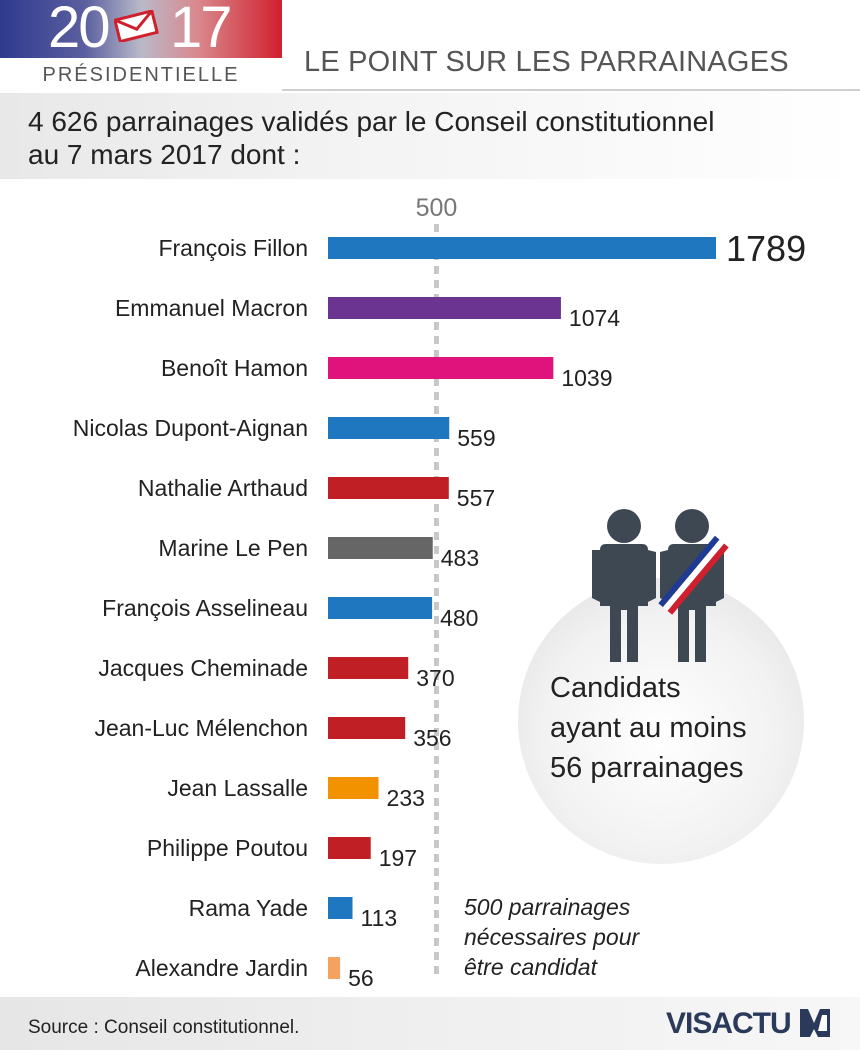  I want to click on bar-label-alexandre-jardin: Alexandre Jardin, so click(221, 968).